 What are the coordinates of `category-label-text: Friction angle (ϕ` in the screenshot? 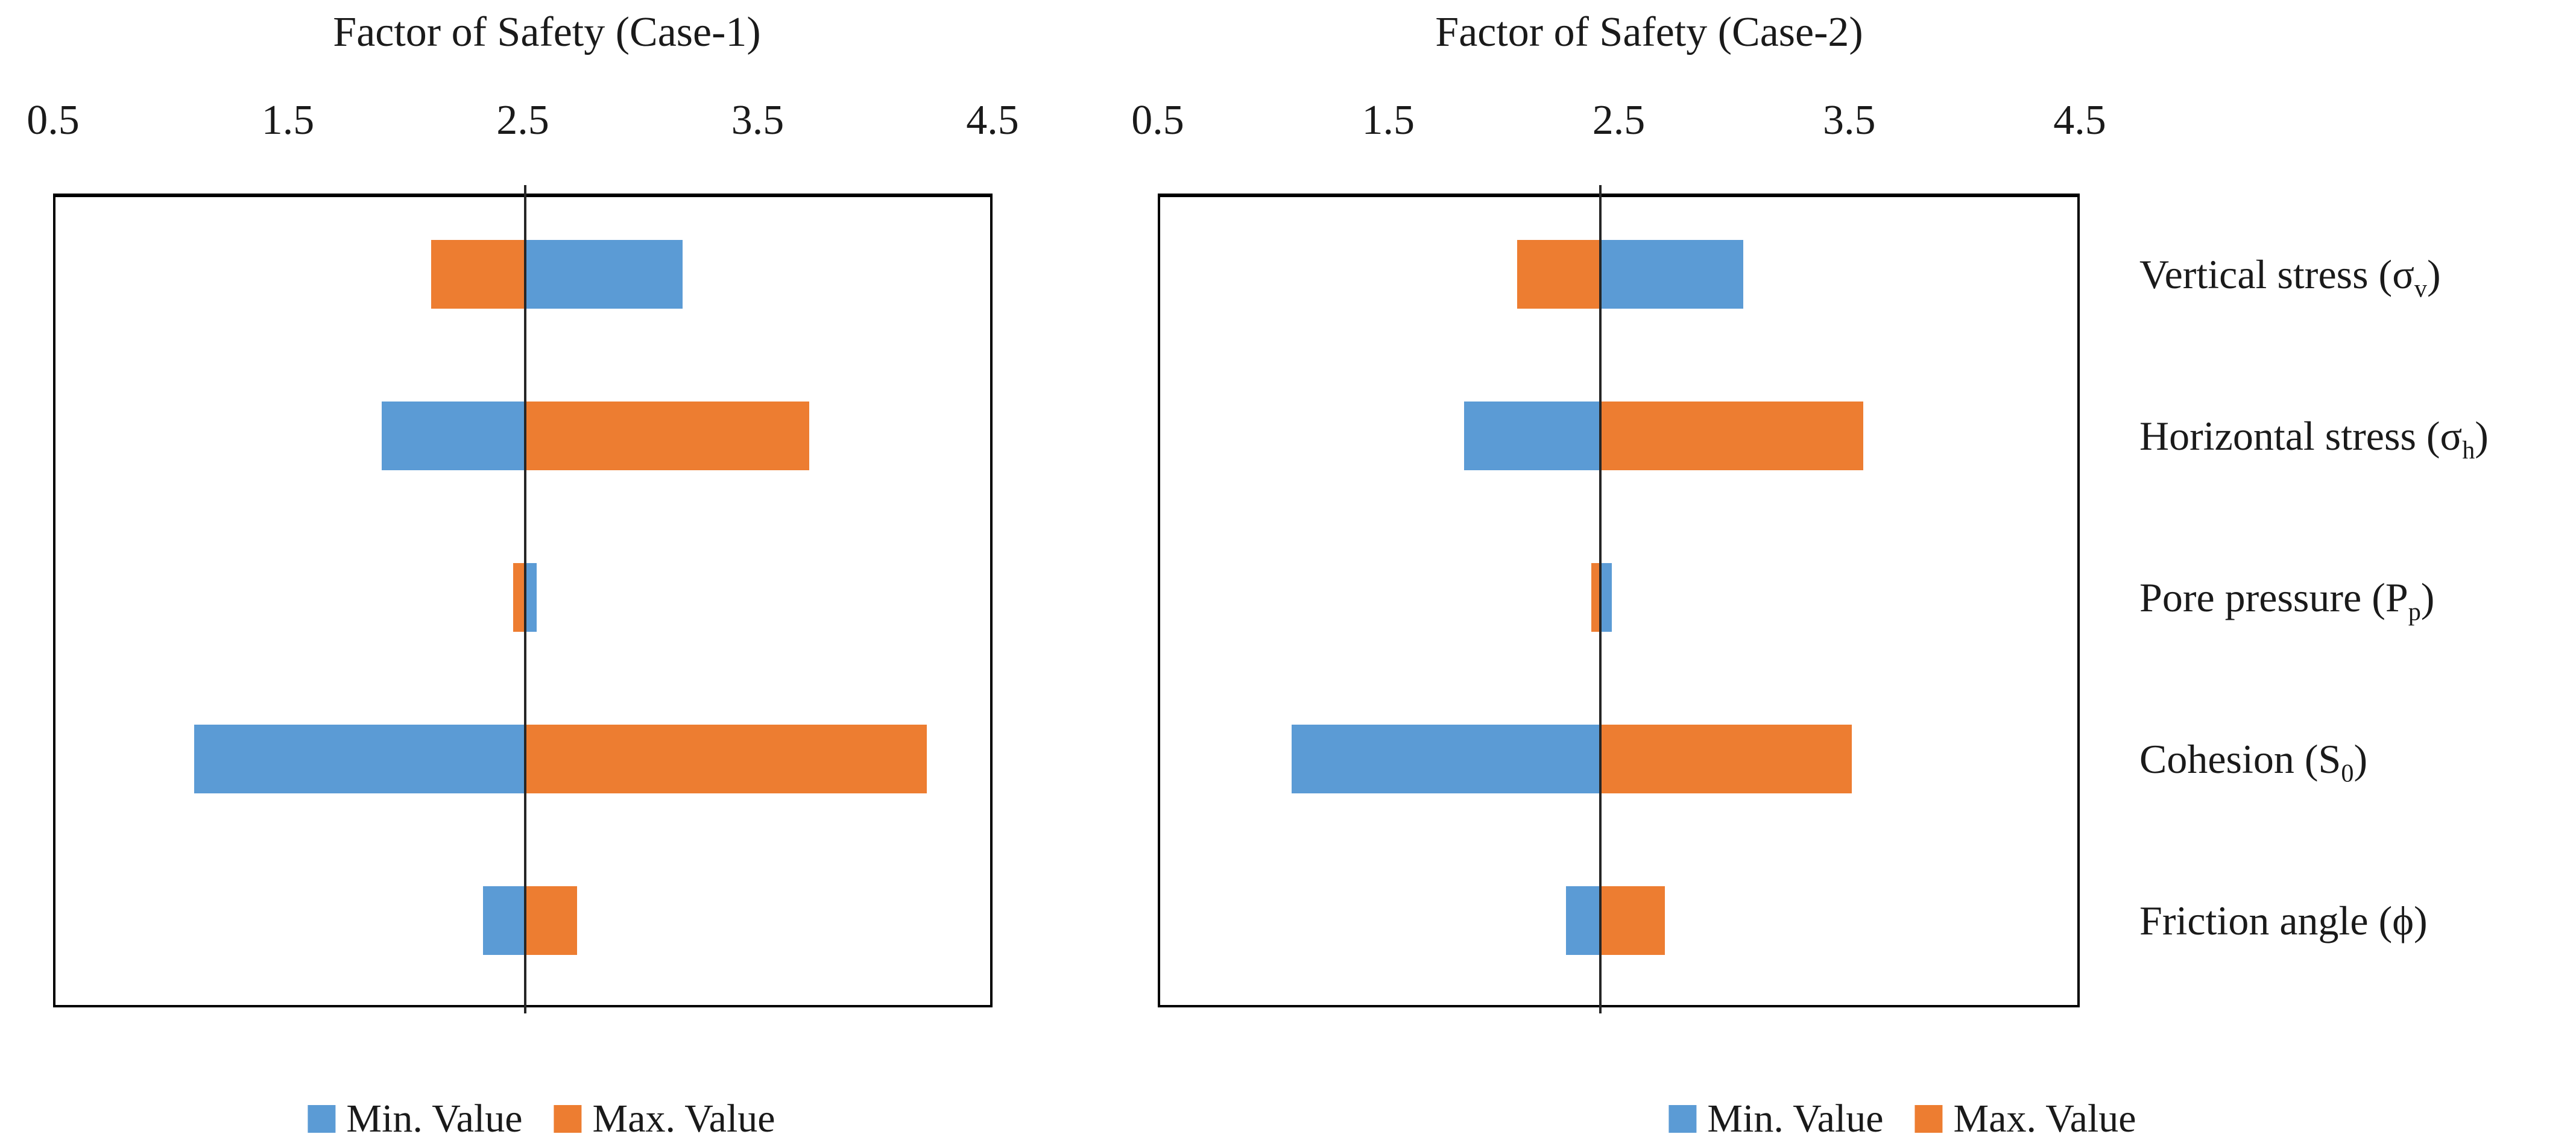 It's located at (2276, 920).